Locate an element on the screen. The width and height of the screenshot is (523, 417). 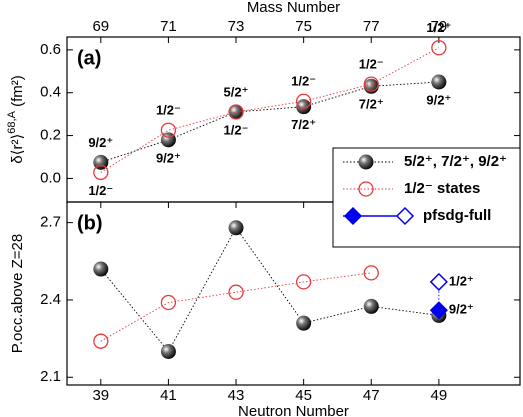
panel-label: (b) is located at coordinates (90, 223).